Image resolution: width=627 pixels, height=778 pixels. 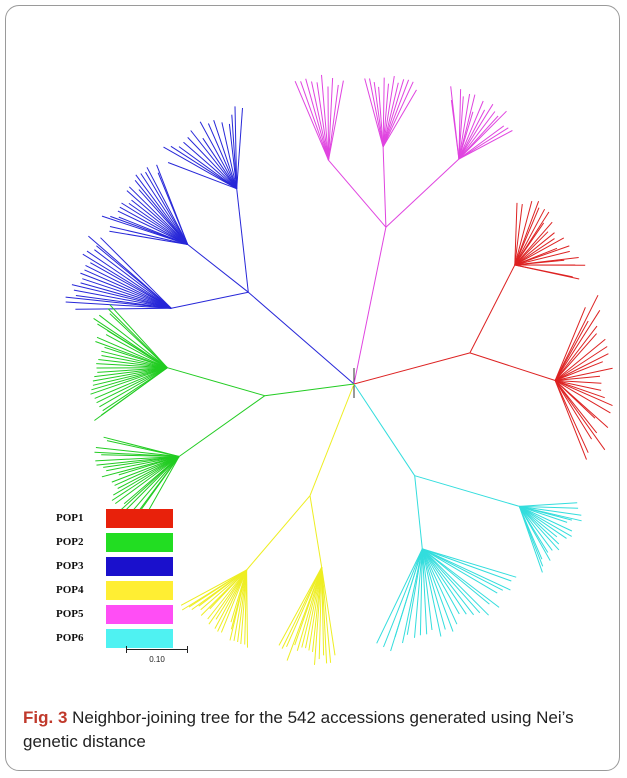 What do you see at coordinates (70, 638) in the screenshot?
I see `legend-label: POP6` at bounding box center [70, 638].